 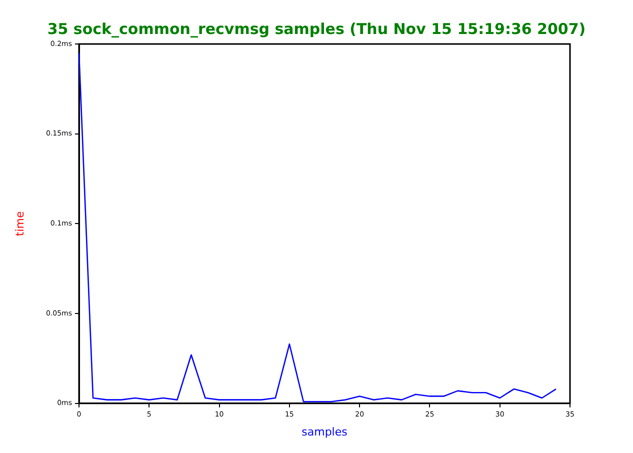 I want to click on x-axis-title: samples, so click(x=325, y=431).